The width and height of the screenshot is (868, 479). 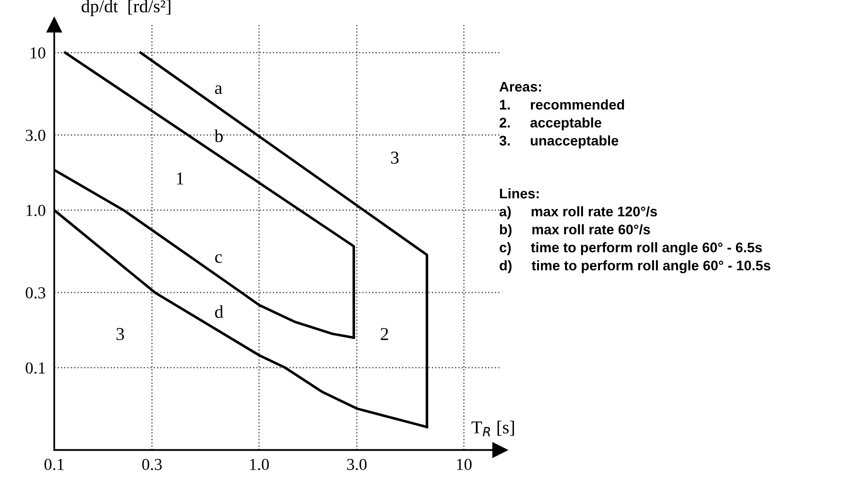 I want to click on y-tick-label: 0.1, so click(x=35, y=368).